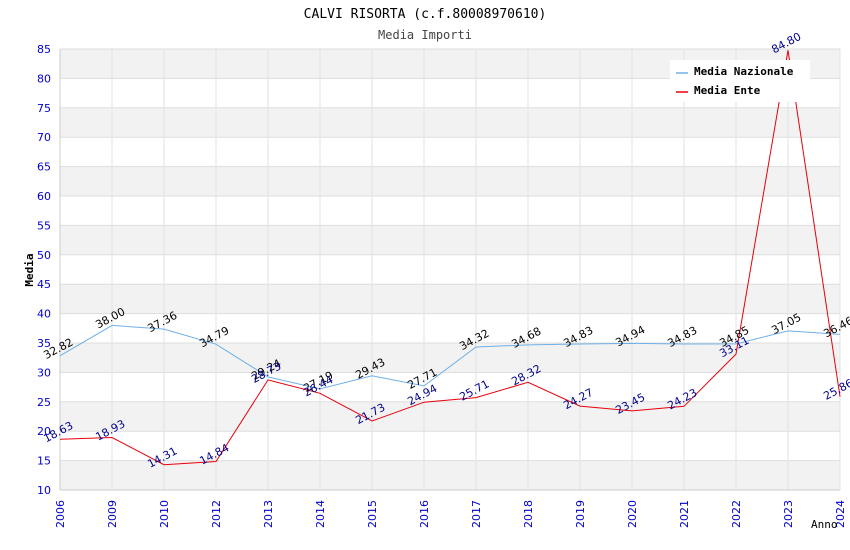 The width and height of the screenshot is (850, 550). I want to click on x-tick-label: 2010, so click(164, 514).